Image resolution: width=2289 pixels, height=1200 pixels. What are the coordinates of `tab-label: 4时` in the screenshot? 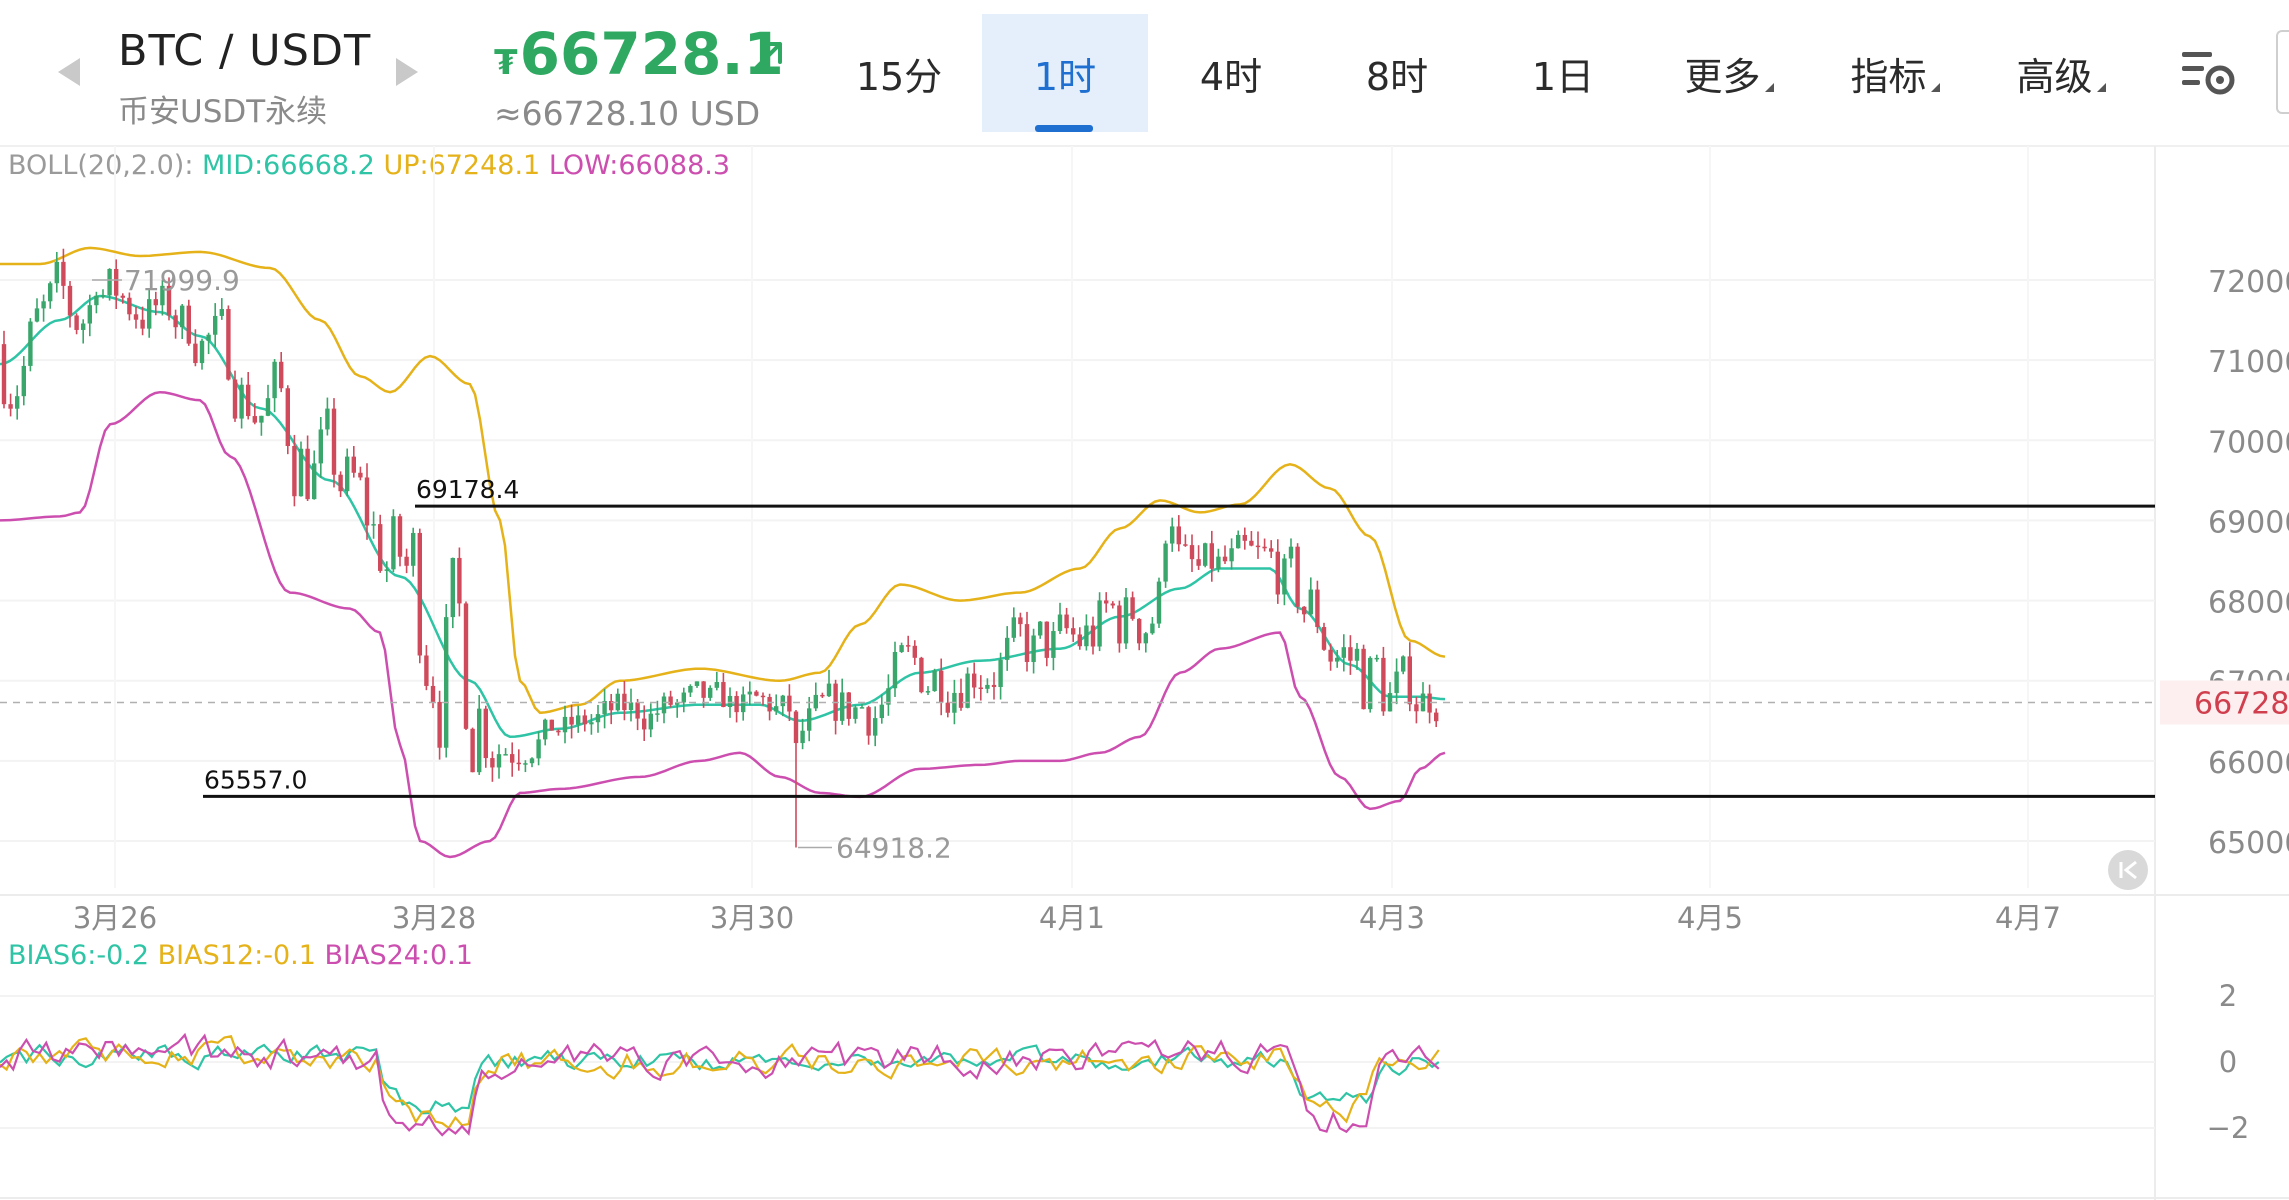 It's located at (1231, 76).